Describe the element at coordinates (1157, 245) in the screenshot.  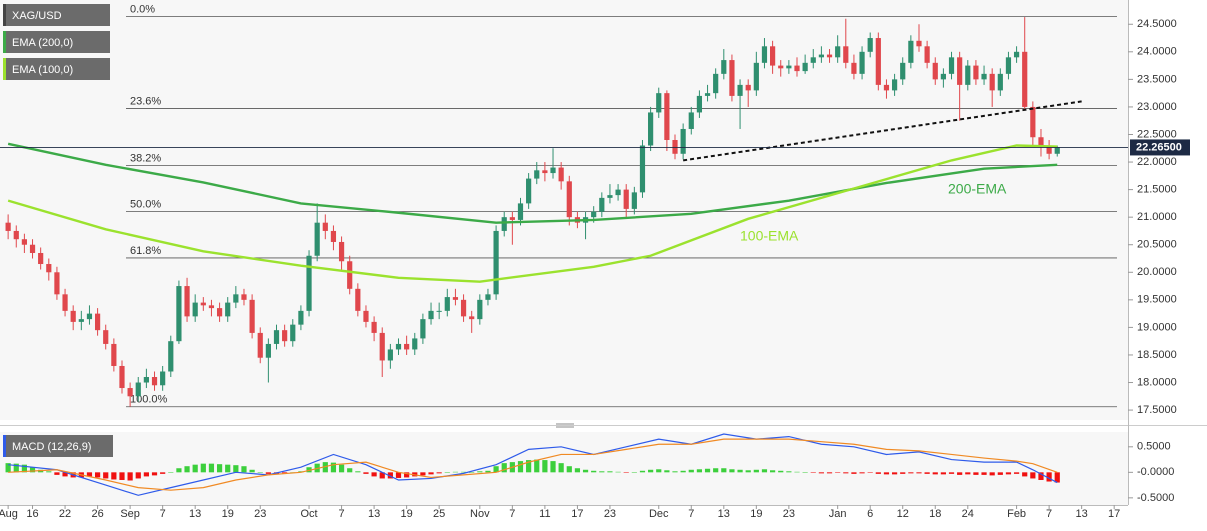
I see `y-tick-label: 20.5000` at that location.